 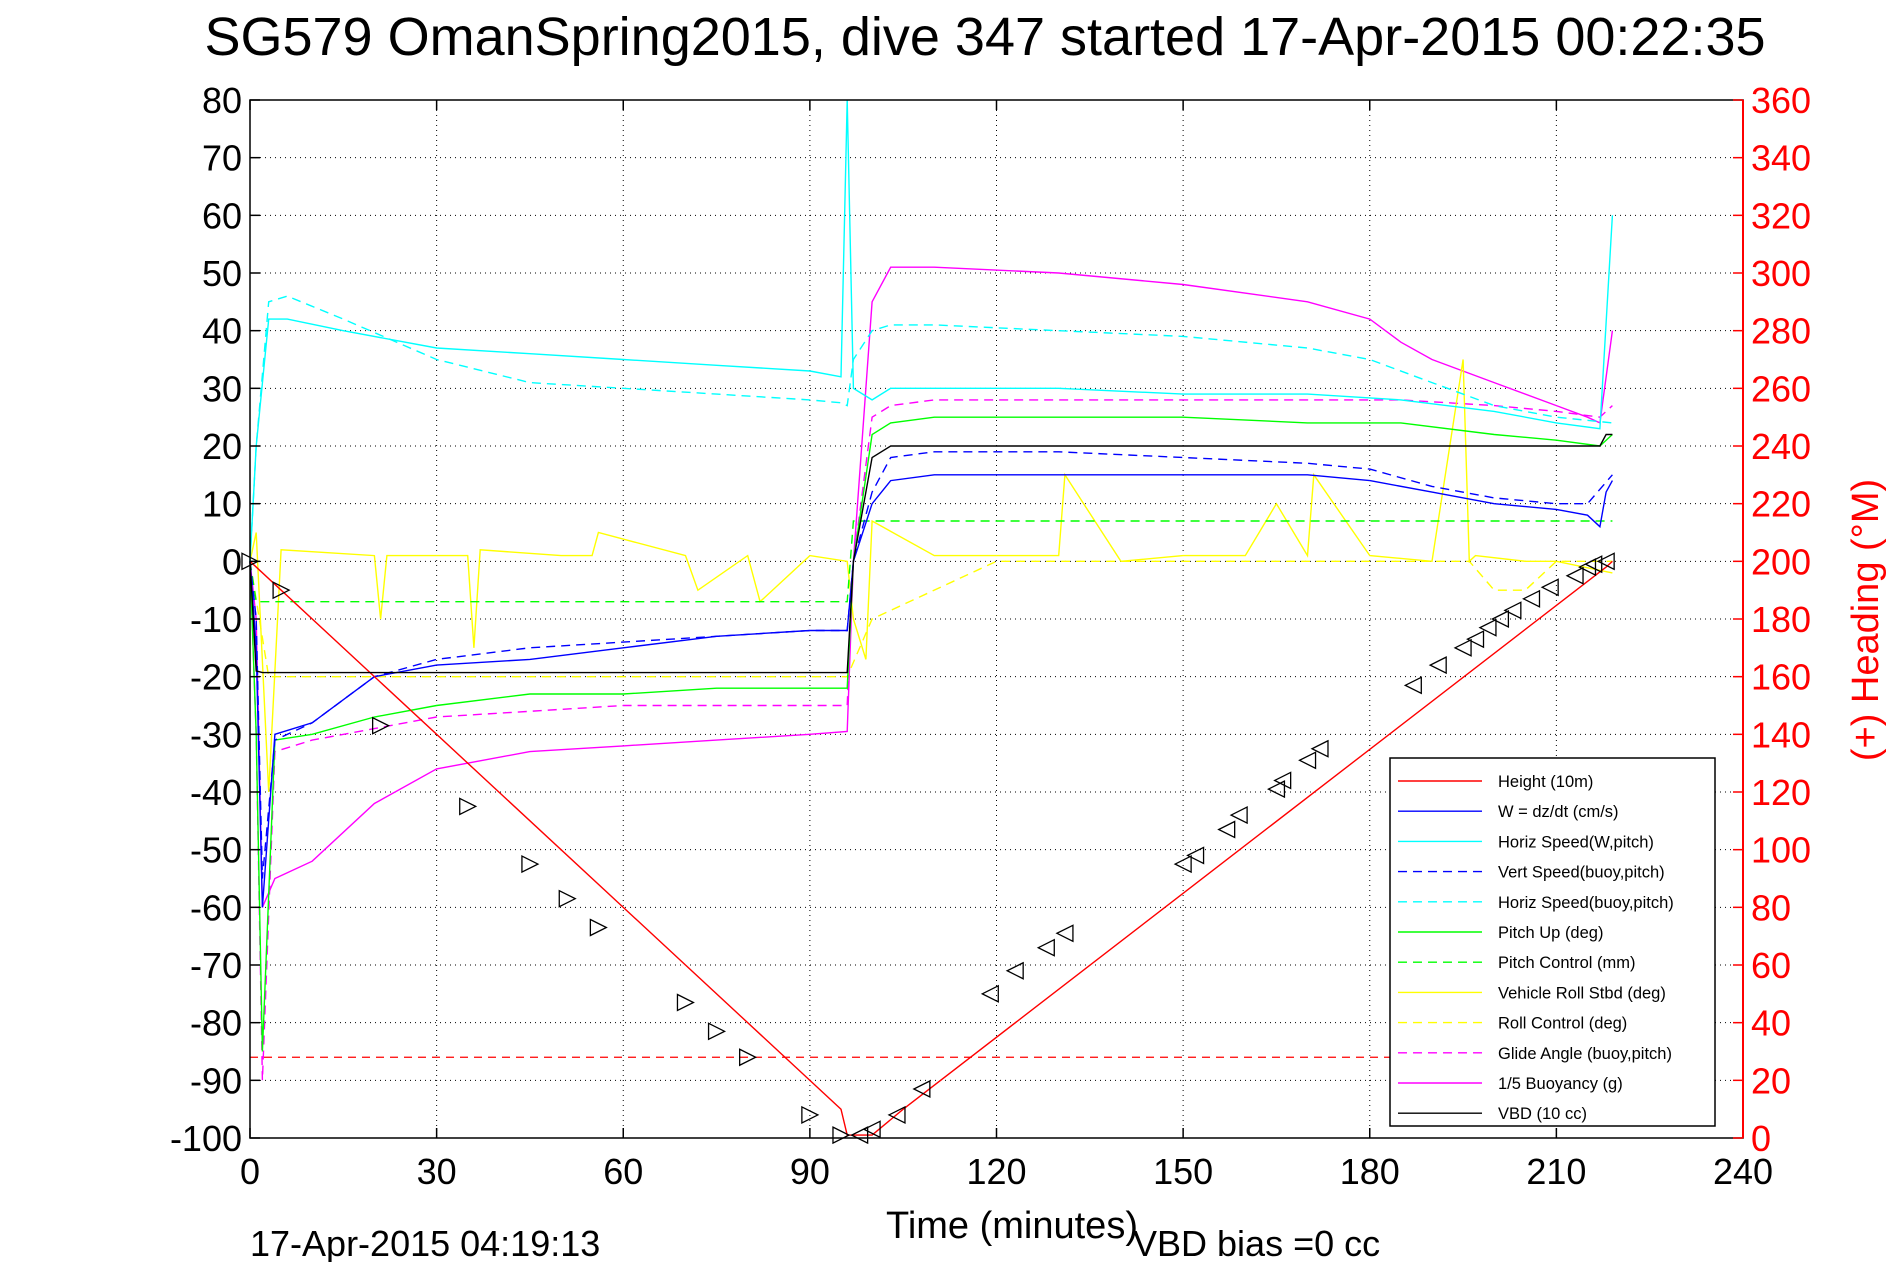 I want to click on y-tick-label: -10, so click(x=216, y=619).